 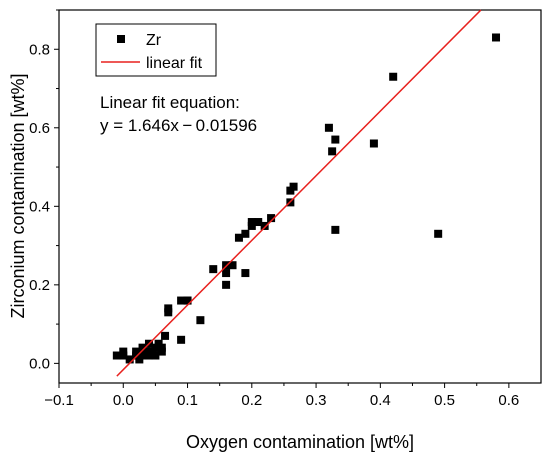 I want to click on y-axis-title: Zirconium contamination [wt%], so click(x=18, y=195).